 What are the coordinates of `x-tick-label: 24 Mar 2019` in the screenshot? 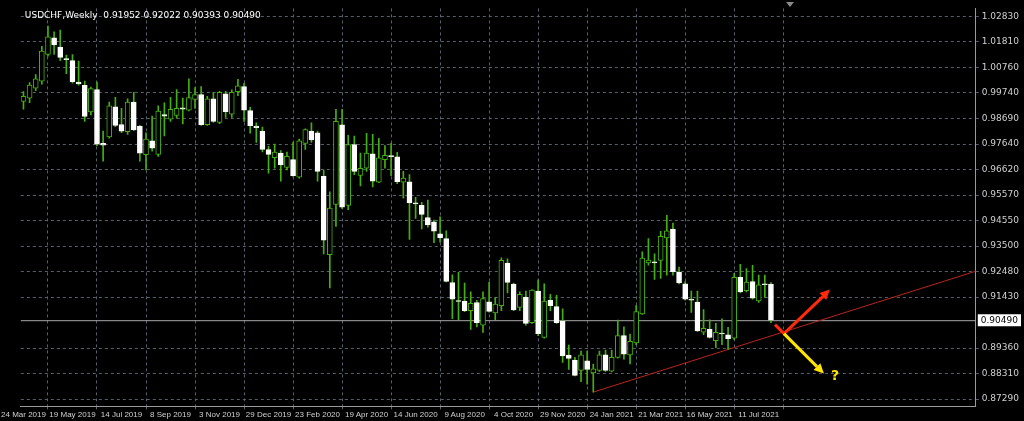 It's located at (24, 415).